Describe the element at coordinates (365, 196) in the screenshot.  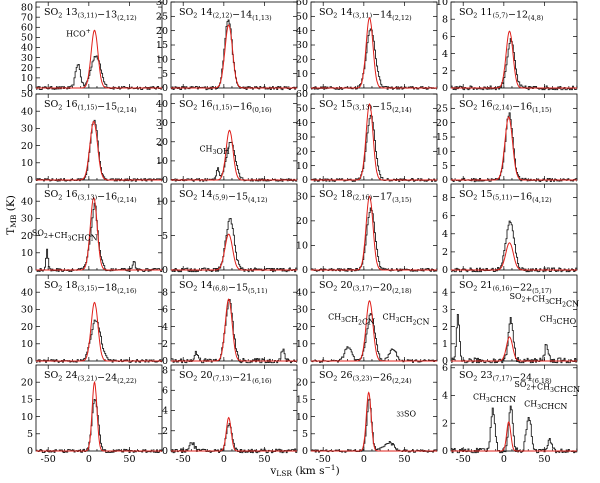
I see `panel-transition-label: SO2 18(2,16)−17(3,15)` at that location.